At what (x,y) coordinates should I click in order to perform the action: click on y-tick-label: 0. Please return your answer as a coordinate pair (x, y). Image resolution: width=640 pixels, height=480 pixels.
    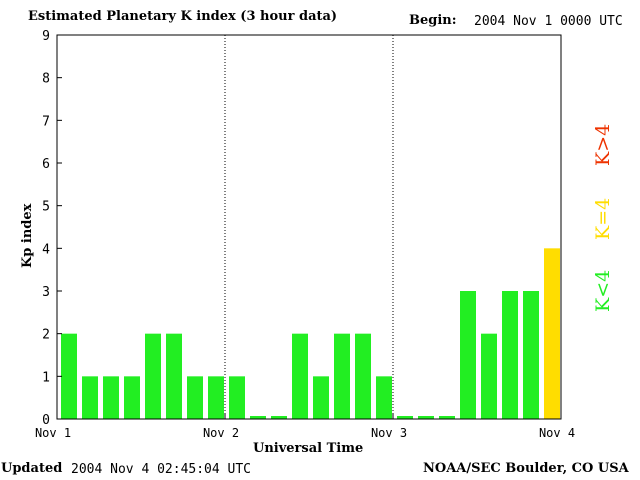
    Looking at the image, I should click on (46, 420).